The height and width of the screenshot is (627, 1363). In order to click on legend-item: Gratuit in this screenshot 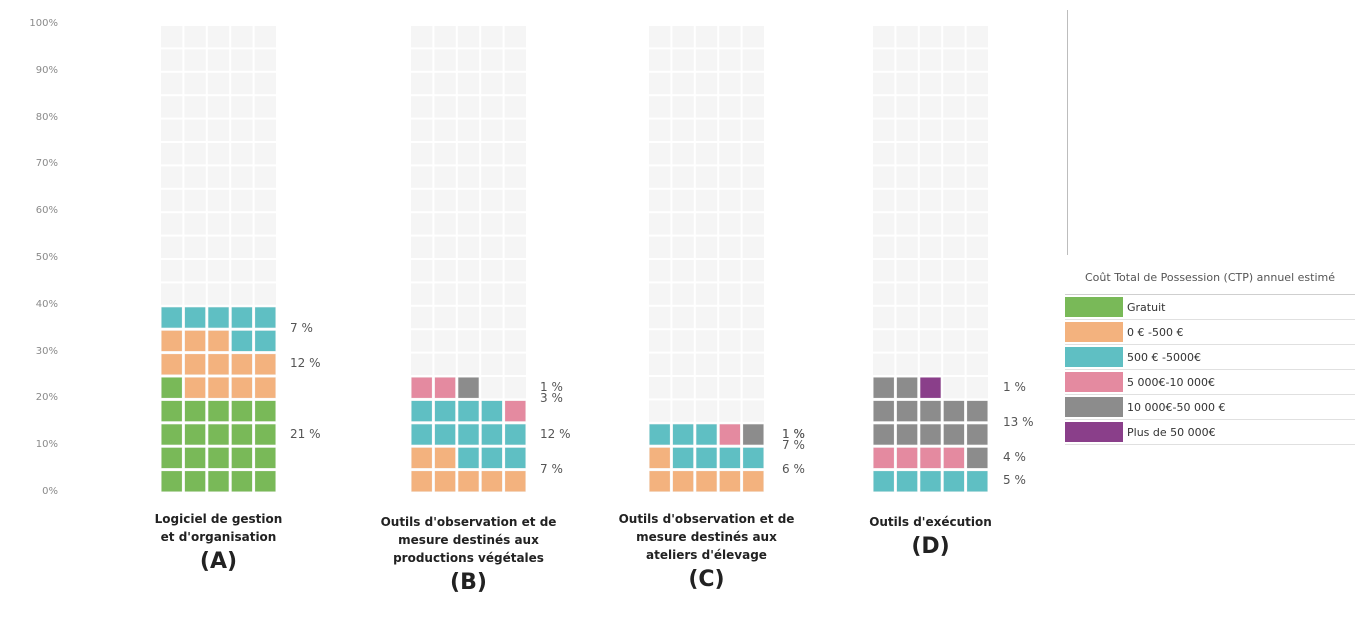, I will do `click(1210, 307)`.